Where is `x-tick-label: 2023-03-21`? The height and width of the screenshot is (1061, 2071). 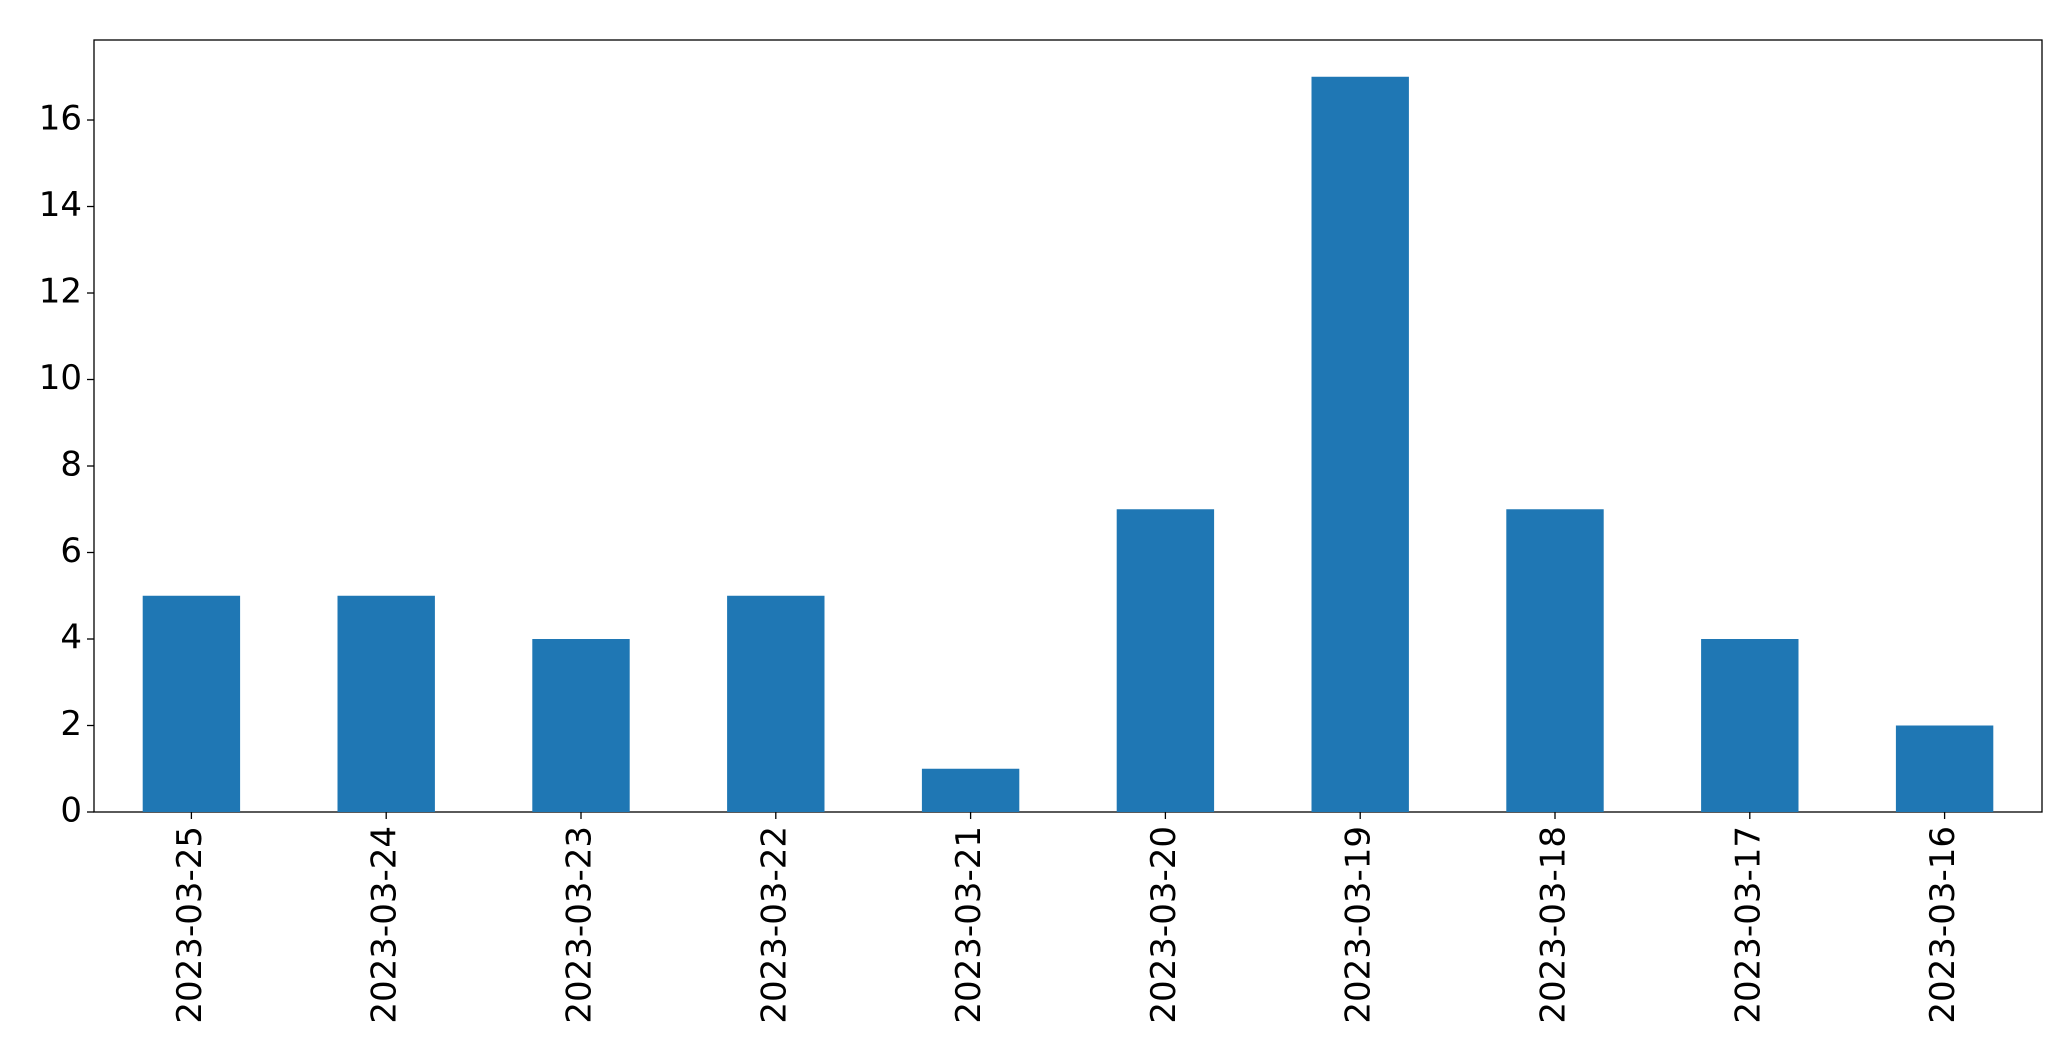 x-tick-label: 2023-03-21 is located at coordinates (969, 925).